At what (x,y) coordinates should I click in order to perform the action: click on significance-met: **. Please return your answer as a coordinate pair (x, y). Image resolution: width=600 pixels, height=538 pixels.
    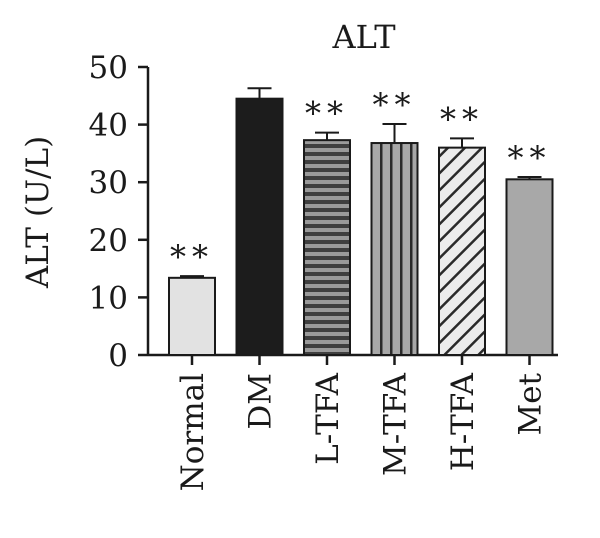
    Looking at the image, I should click on (530, 158).